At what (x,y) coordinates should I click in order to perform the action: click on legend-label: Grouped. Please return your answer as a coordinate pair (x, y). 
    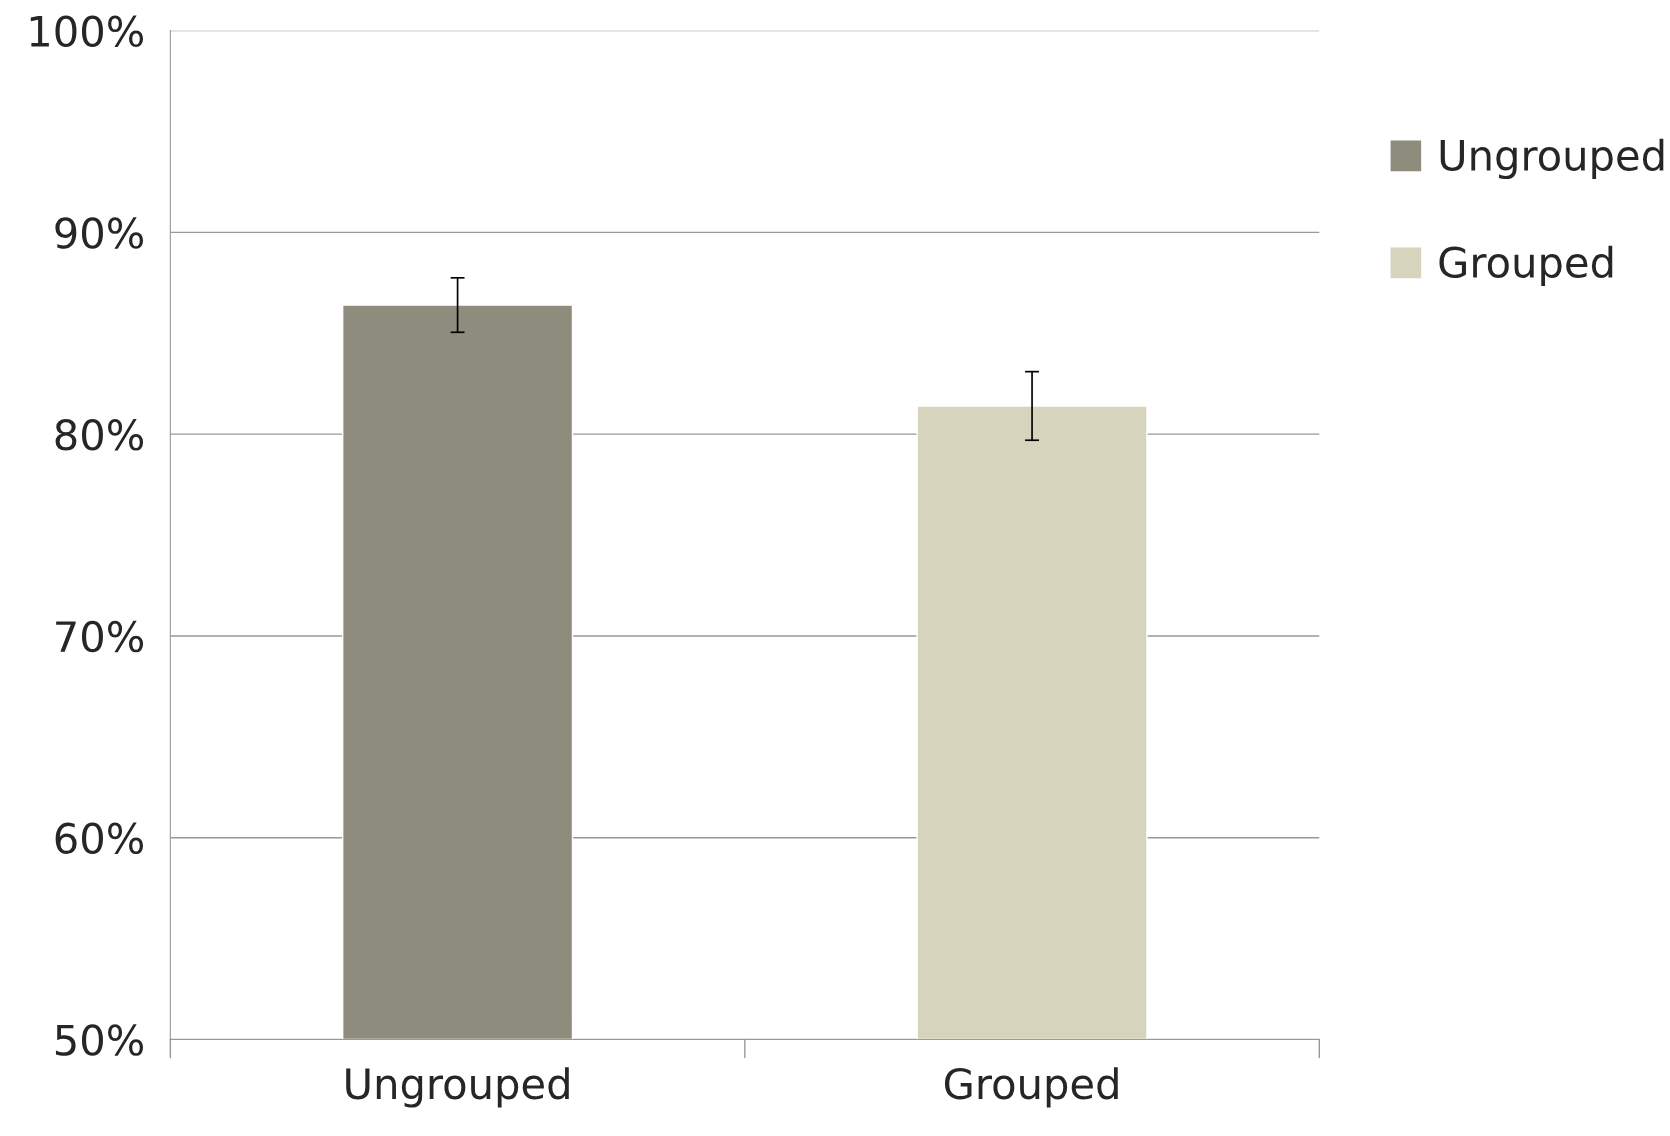
    Looking at the image, I should click on (1526, 266).